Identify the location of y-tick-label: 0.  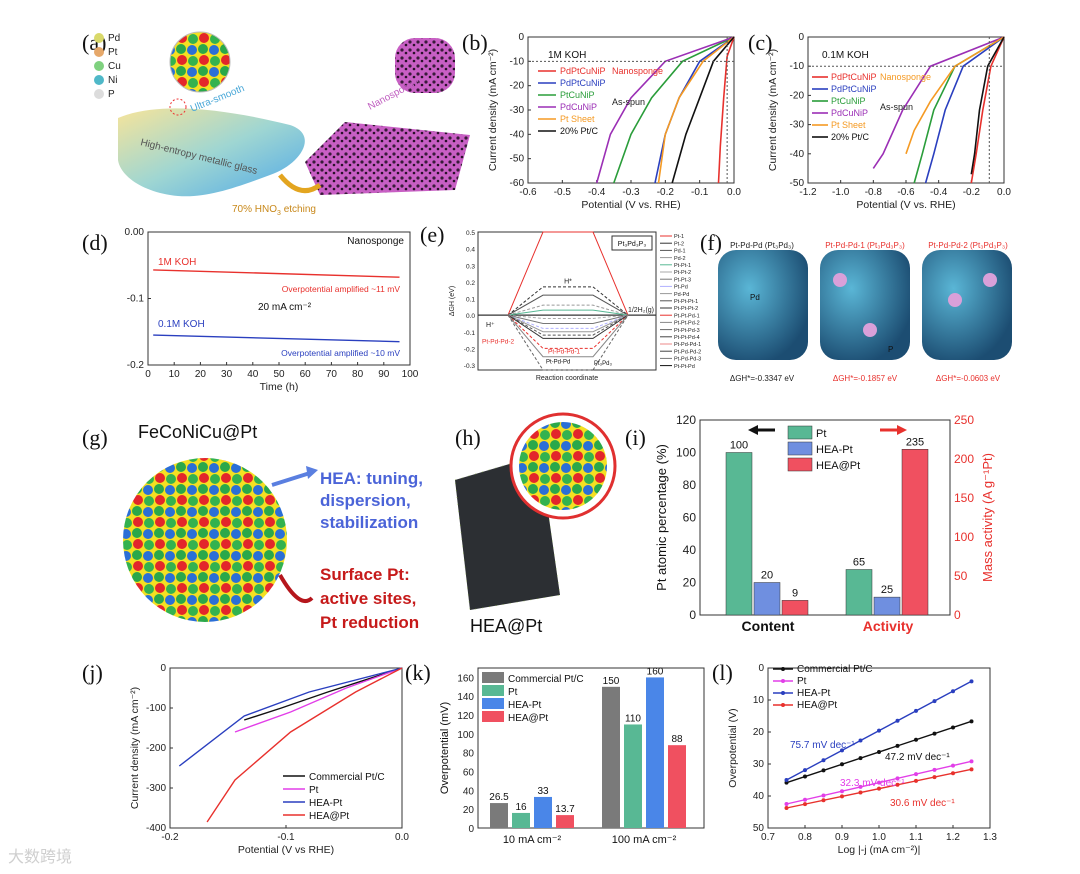
(801, 37).